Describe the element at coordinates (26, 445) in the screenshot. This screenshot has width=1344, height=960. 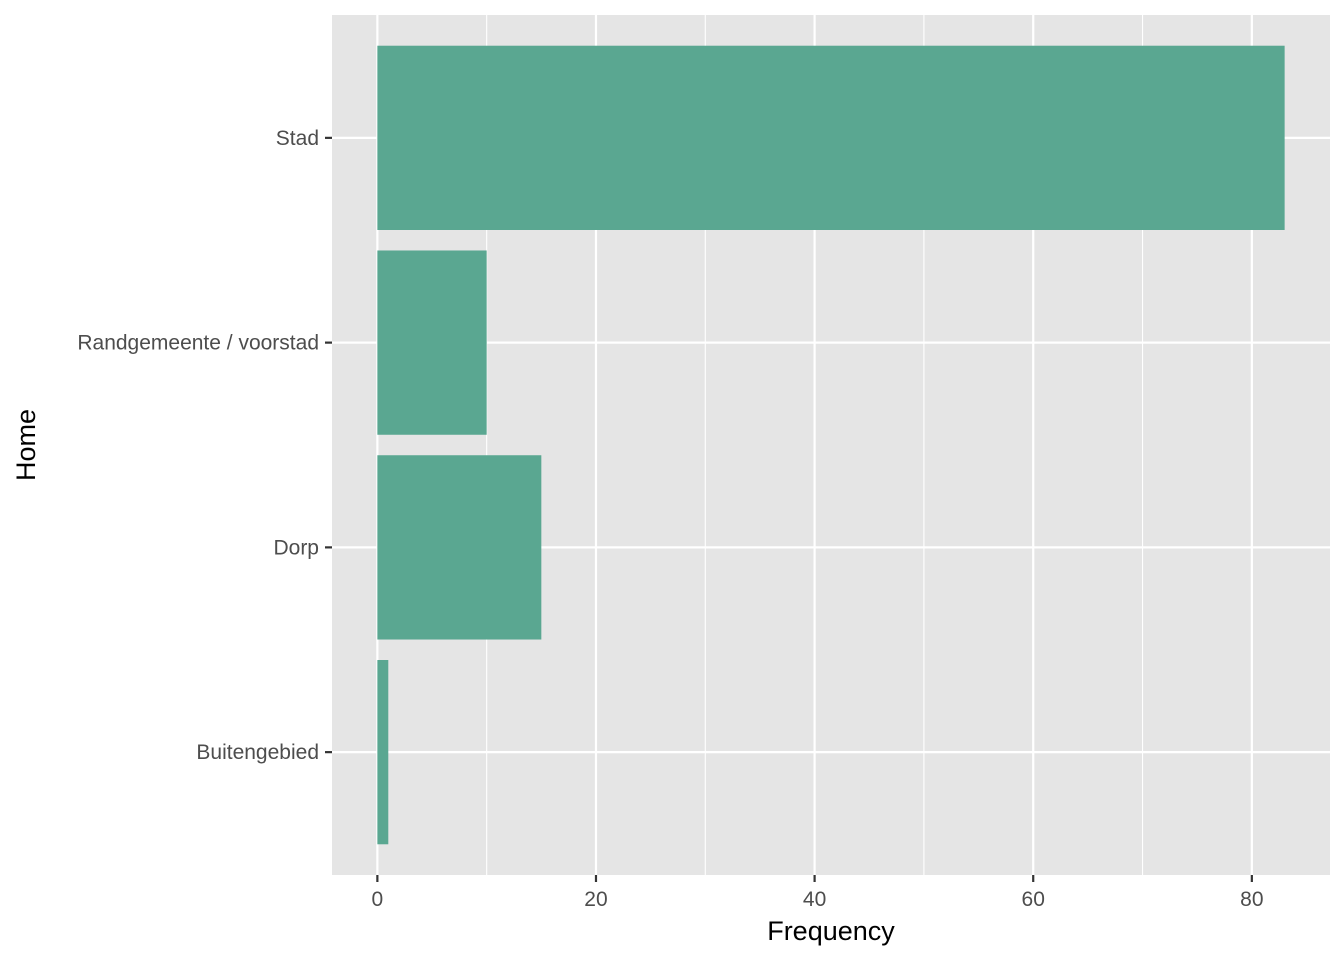
I see `y-axis-title: Home` at that location.